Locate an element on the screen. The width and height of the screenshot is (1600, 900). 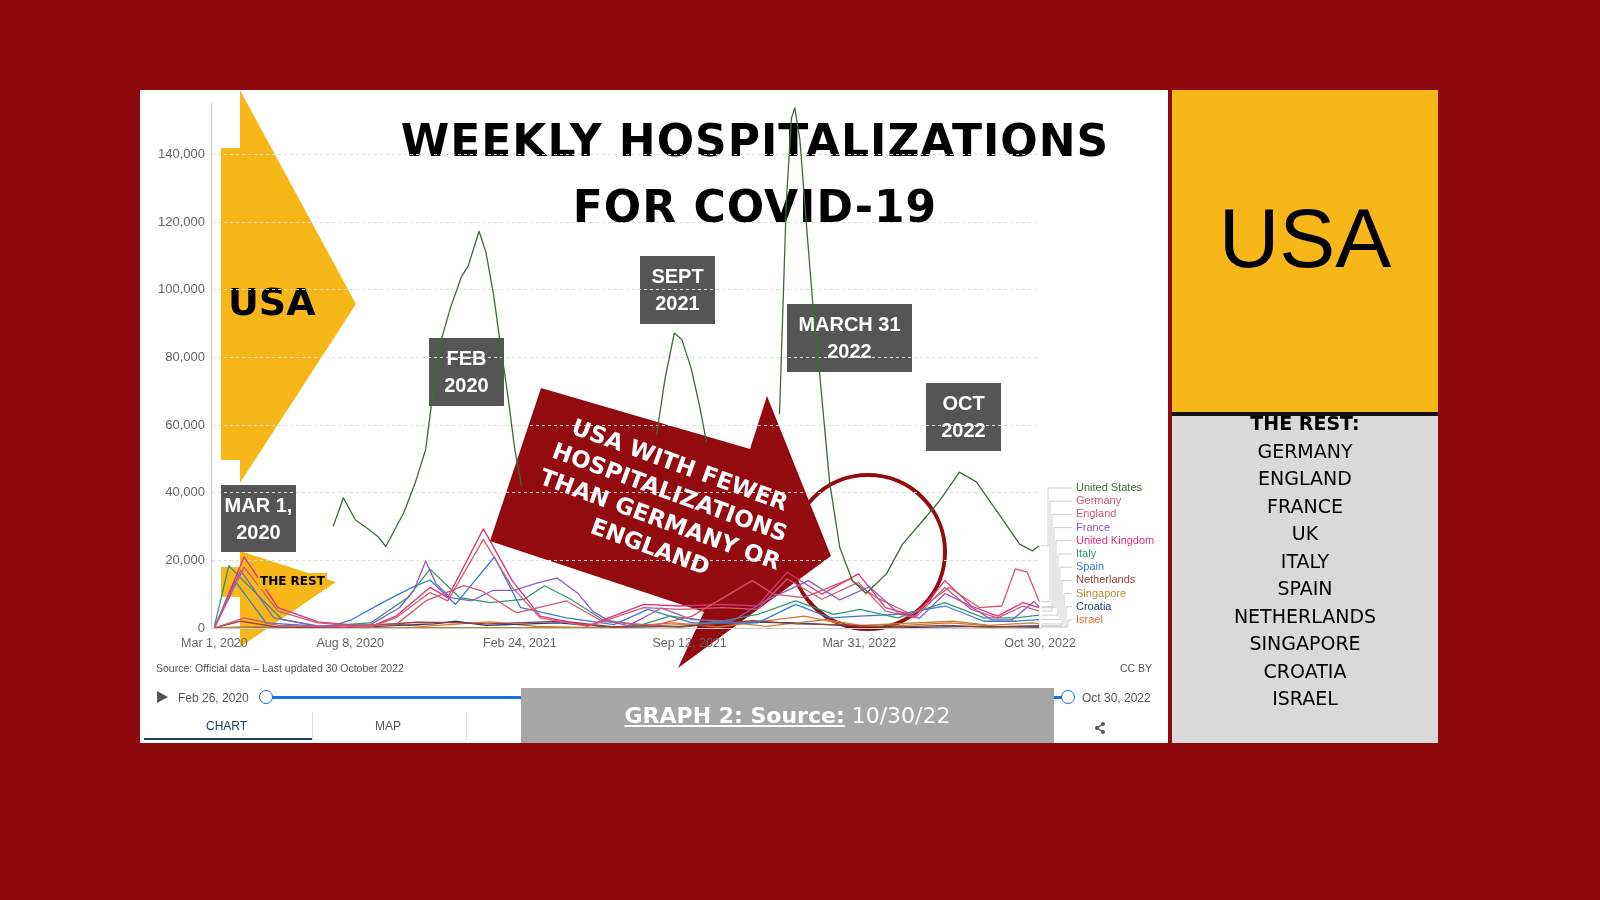
annotation: MAR 1, 2020 is located at coordinates (258, 518).